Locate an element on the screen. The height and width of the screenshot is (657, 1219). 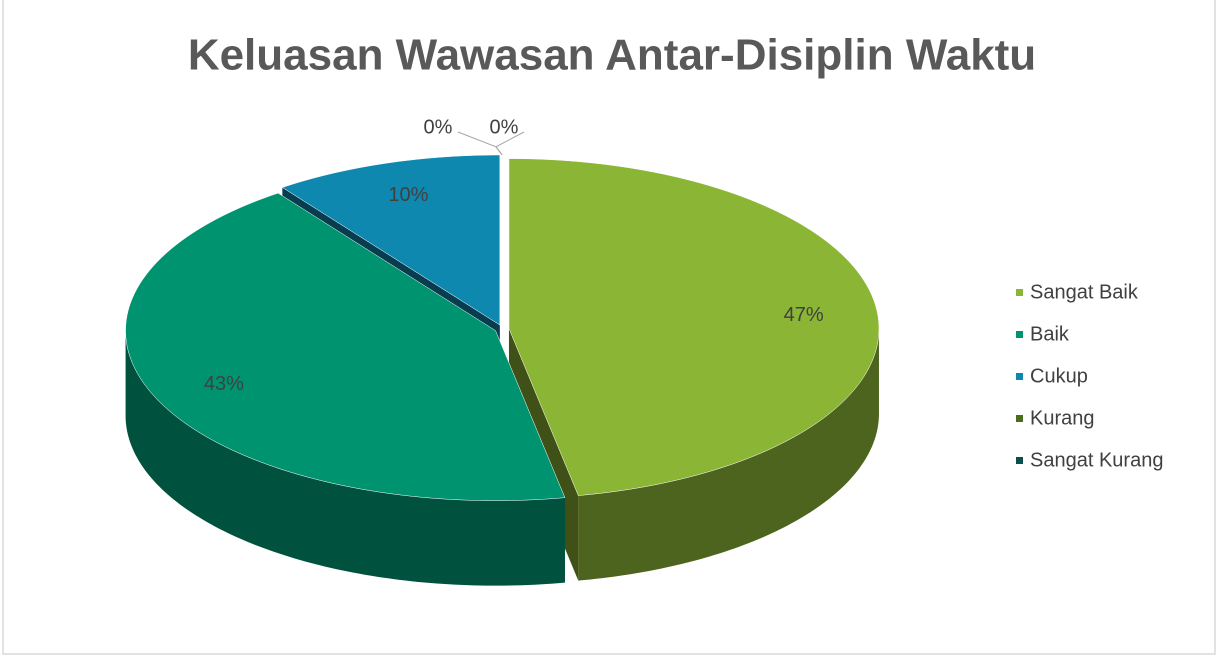
pie-slice is located at coordinates (391, 240).